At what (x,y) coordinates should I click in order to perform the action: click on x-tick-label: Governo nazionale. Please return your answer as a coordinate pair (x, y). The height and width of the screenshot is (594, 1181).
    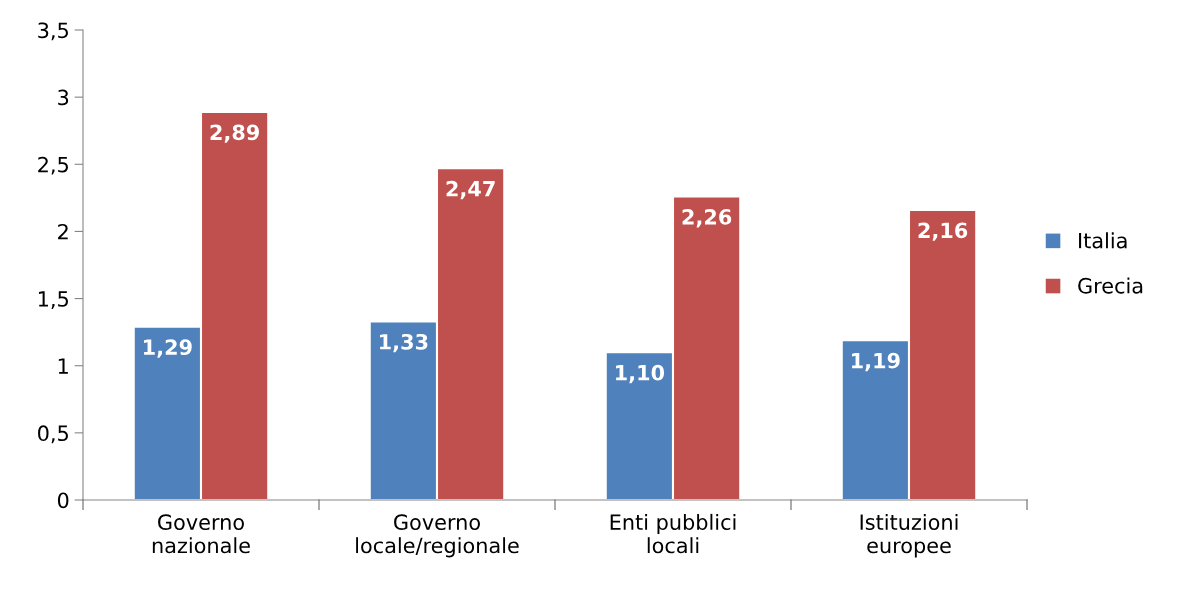
    Looking at the image, I should click on (201, 534).